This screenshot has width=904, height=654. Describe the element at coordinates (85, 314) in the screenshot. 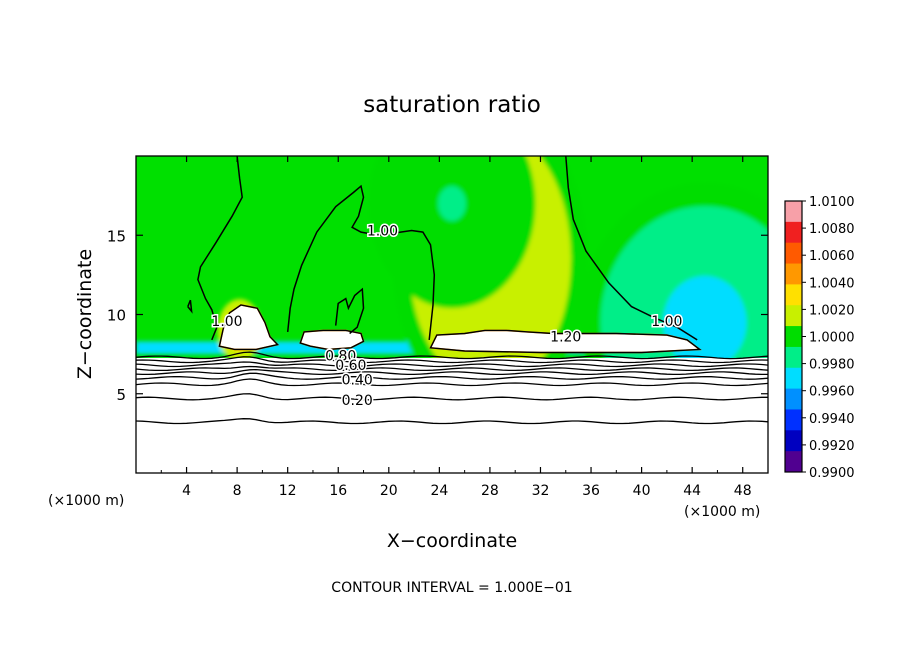

I see `y-axis-label: Z−coordinate` at that location.